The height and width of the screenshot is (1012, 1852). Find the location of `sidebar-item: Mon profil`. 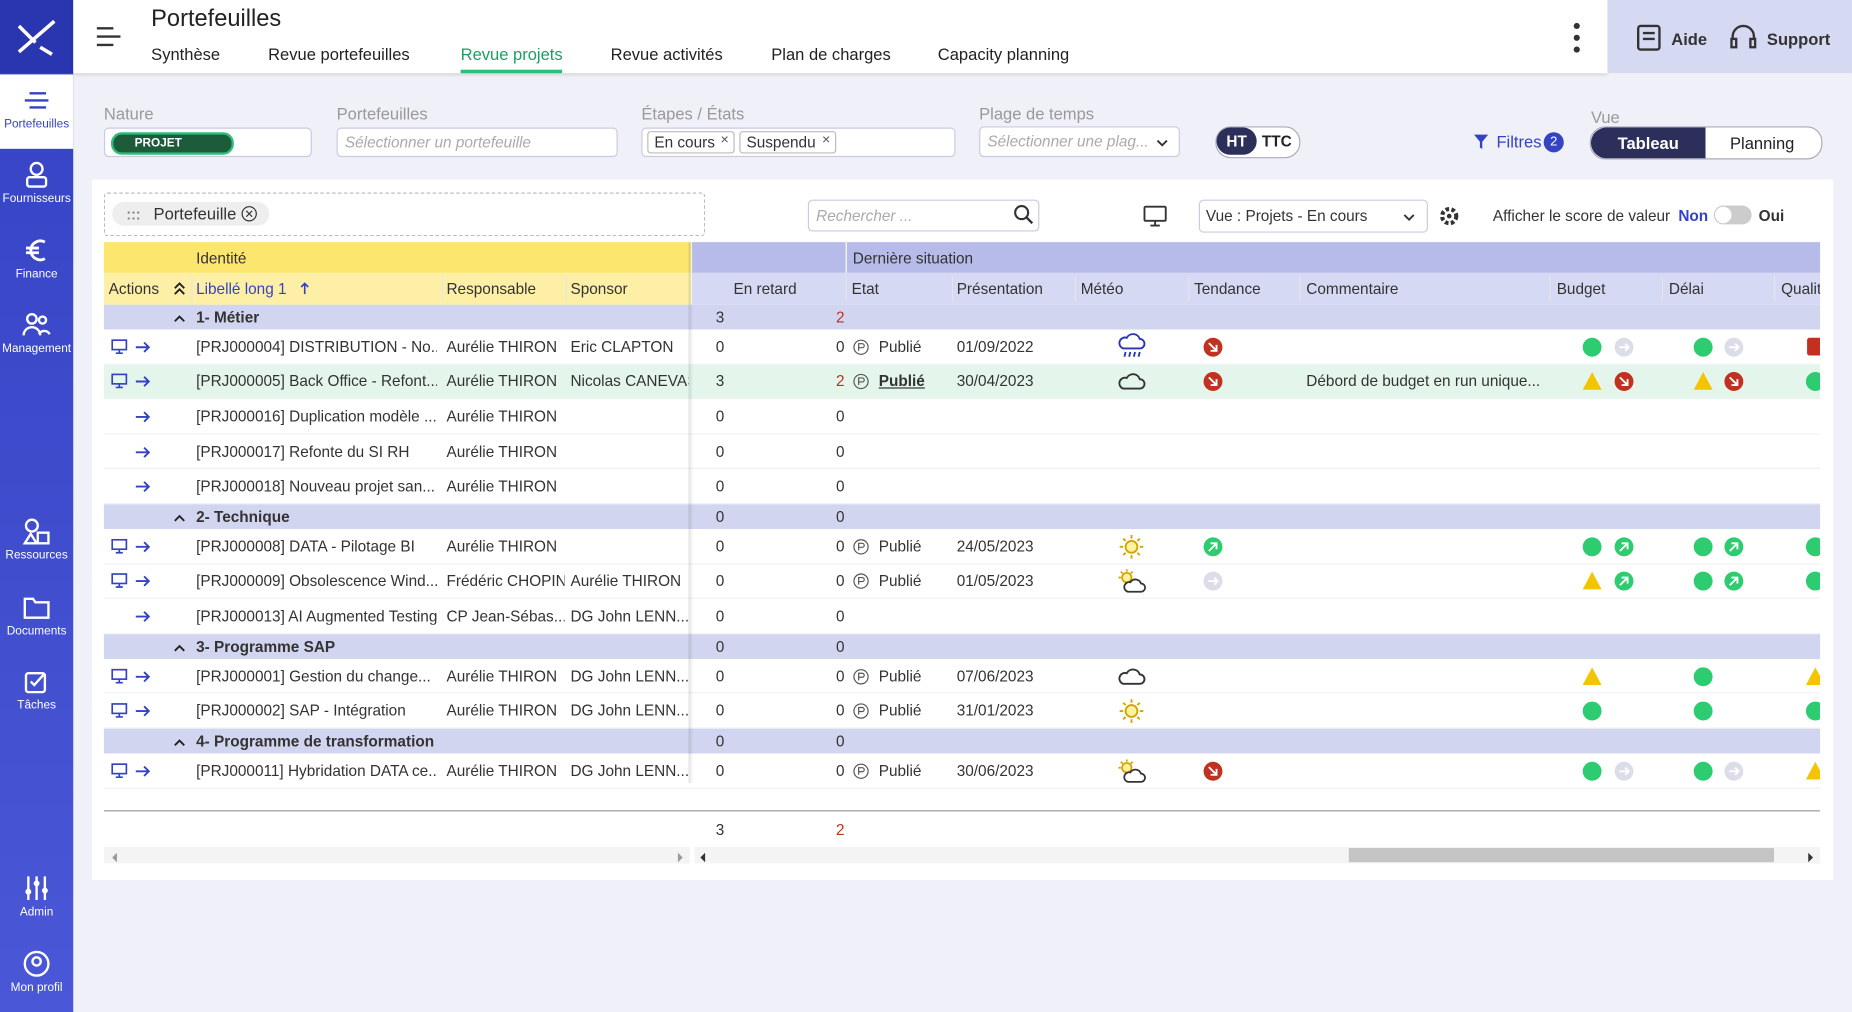

sidebar-item: Mon profil is located at coordinates (36, 975).